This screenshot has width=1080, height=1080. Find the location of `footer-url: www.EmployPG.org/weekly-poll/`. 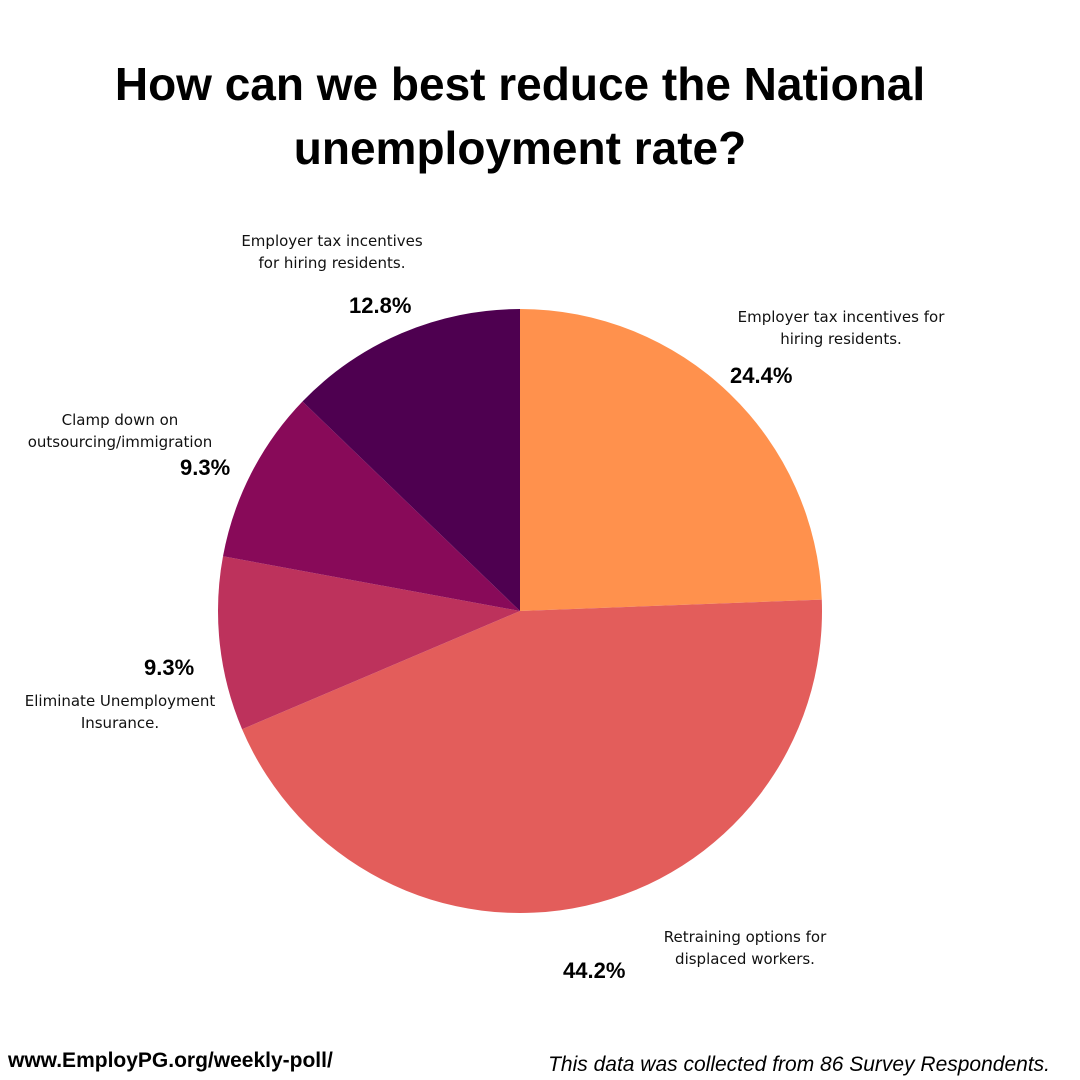

footer-url: www.EmployPG.org/weekly-poll/ is located at coordinates (170, 1060).